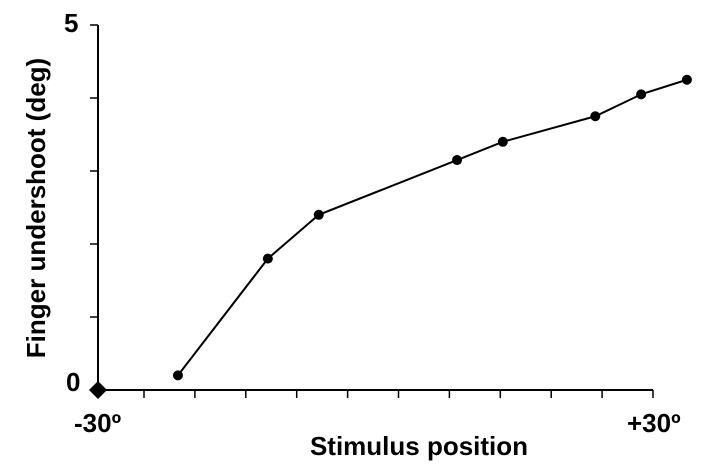 This screenshot has width=706, height=468. I want to click on y-axis-label: Finger undershoot (deg), so click(36, 208).